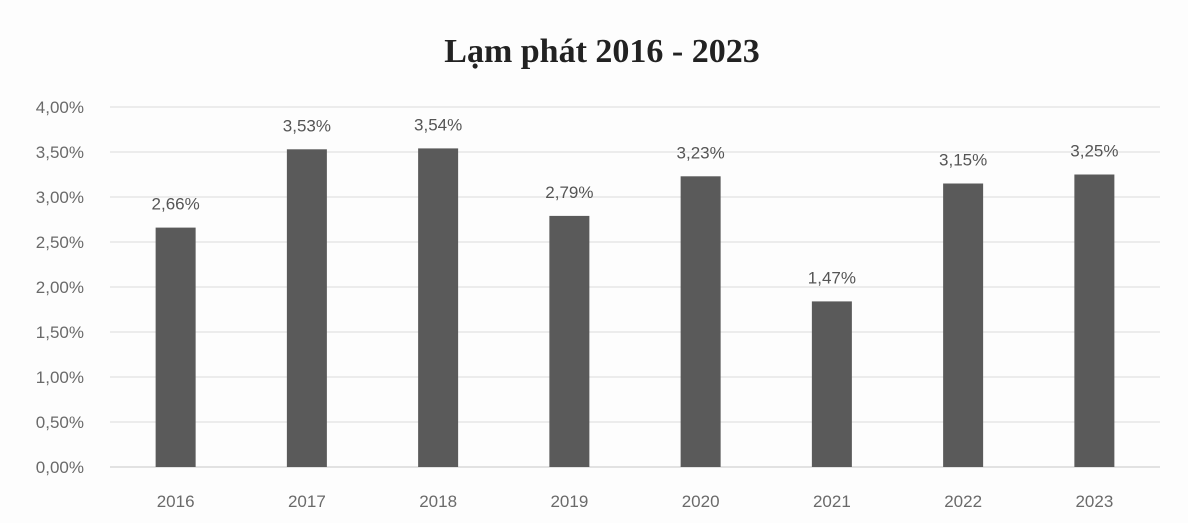 Image resolution: width=1188 pixels, height=523 pixels. I want to click on y-tick-label: 4,00%, so click(60, 107).